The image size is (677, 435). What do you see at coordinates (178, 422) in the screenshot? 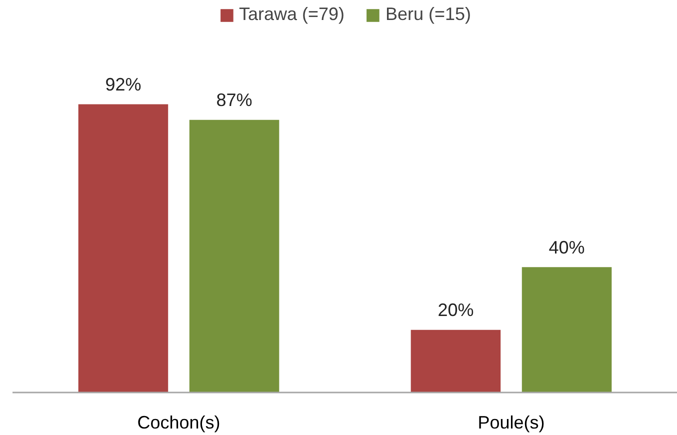
I see `x-tick-label: Cochon(s)` at bounding box center [178, 422].